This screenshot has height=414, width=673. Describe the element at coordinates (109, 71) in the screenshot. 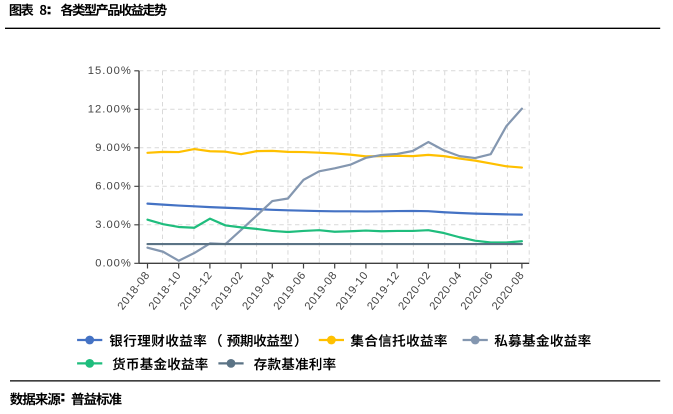

I see `svg-text: 15.00%` at that location.